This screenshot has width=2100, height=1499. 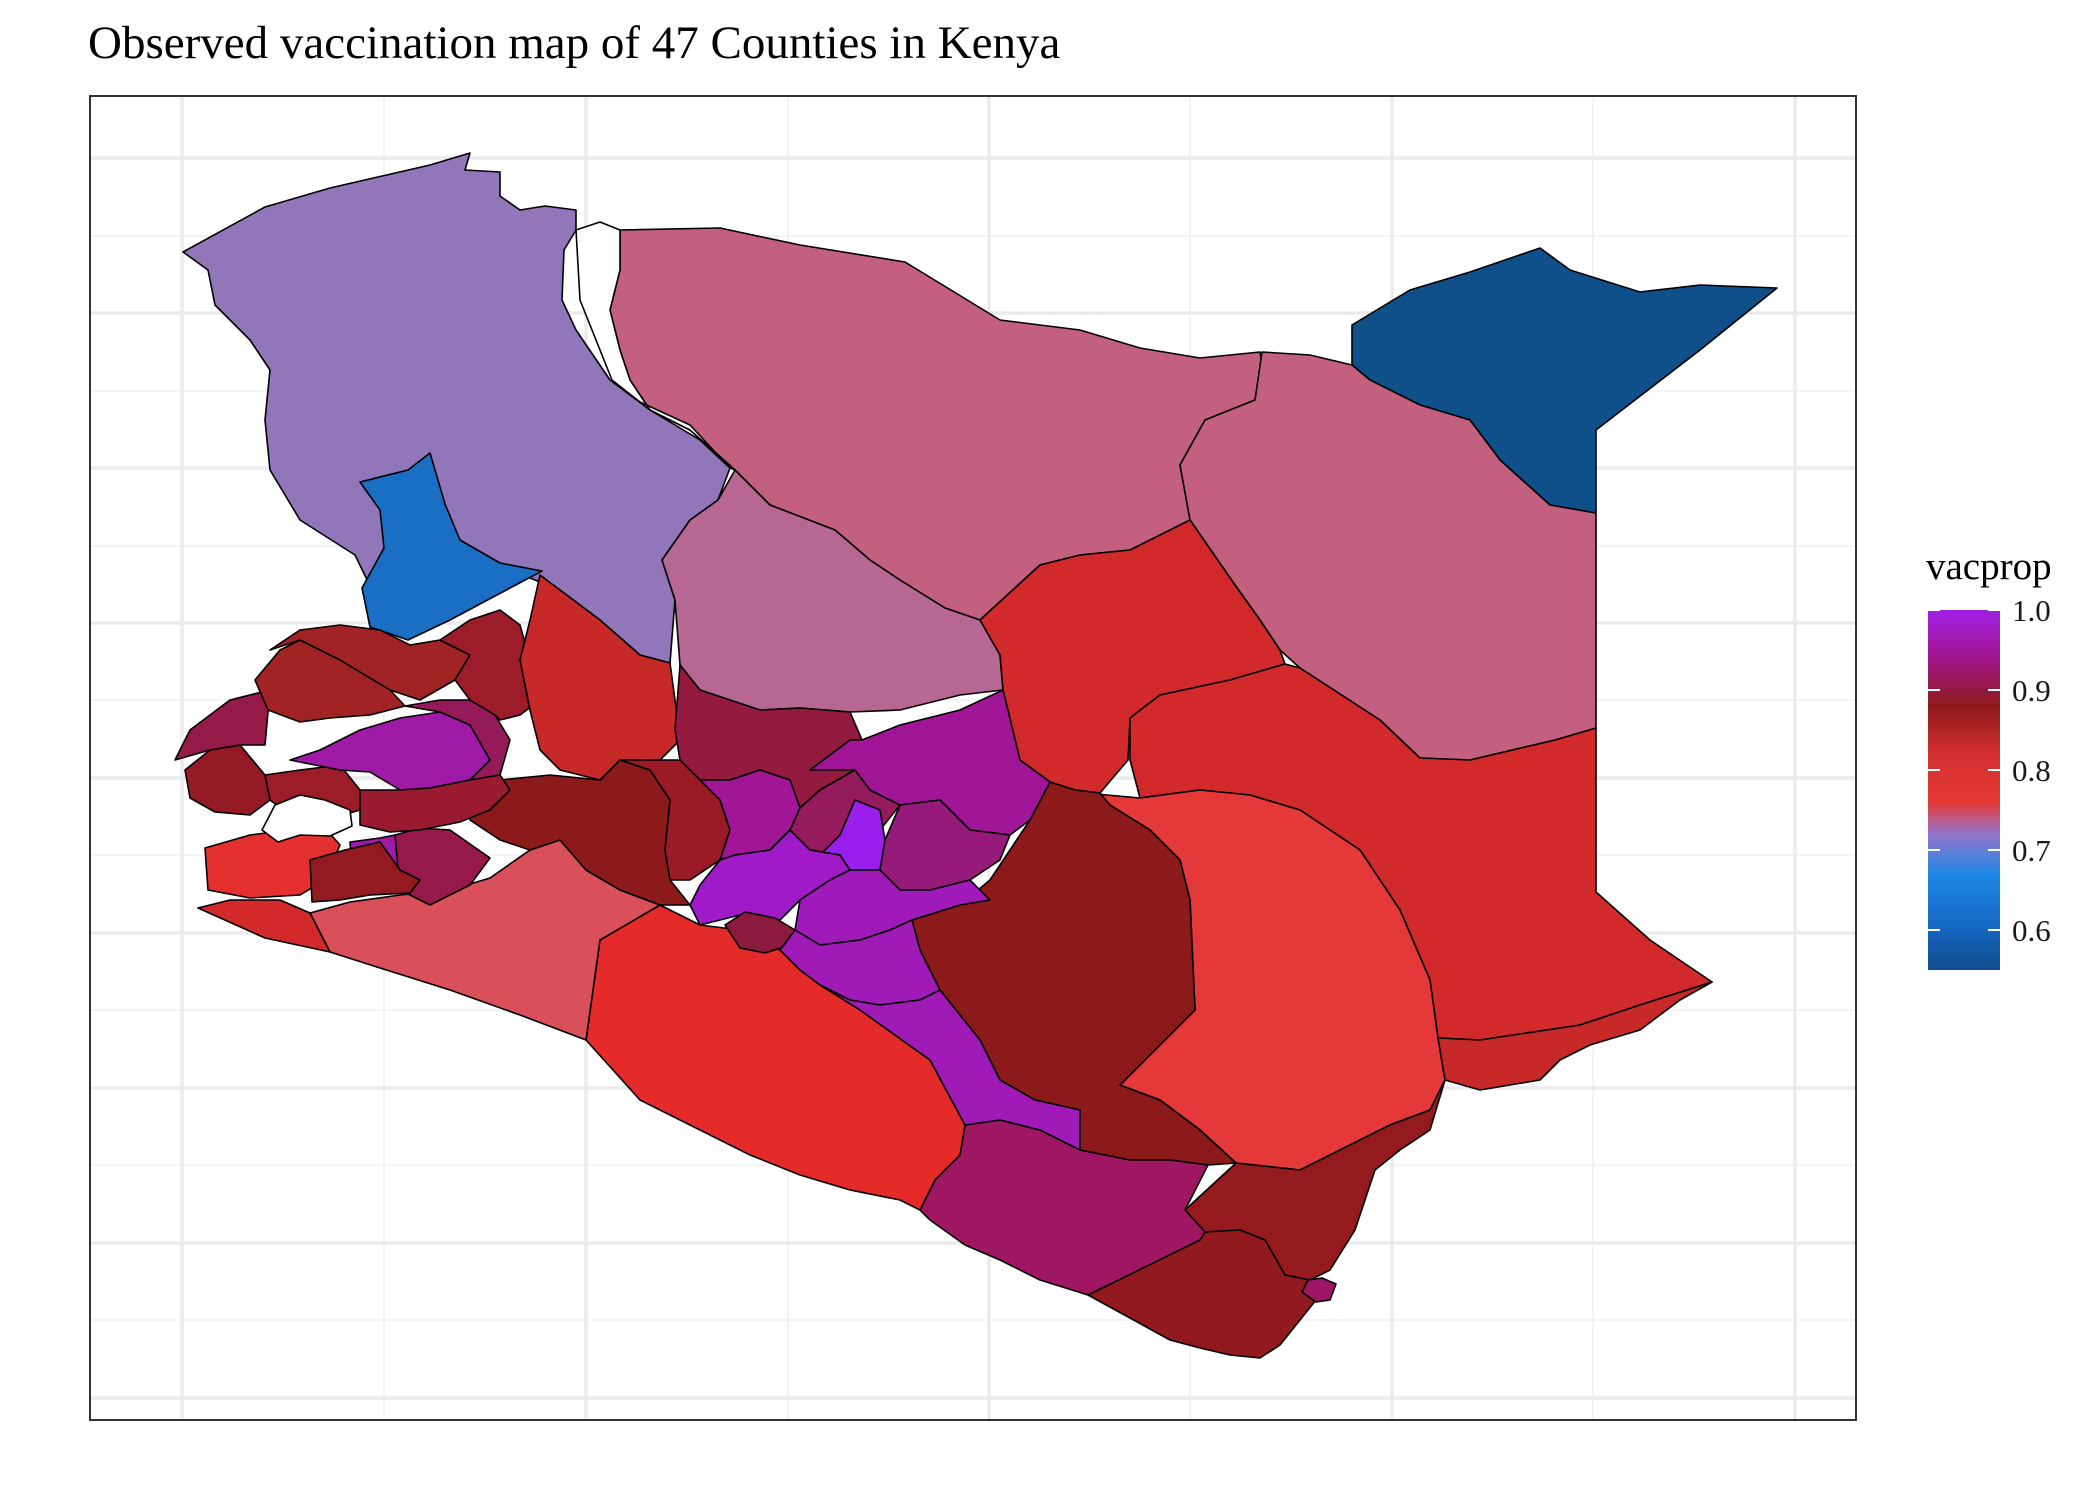 What do you see at coordinates (950, 1067) in the screenshot?
I see `county-makueni` at bounding box center [950, 1067].